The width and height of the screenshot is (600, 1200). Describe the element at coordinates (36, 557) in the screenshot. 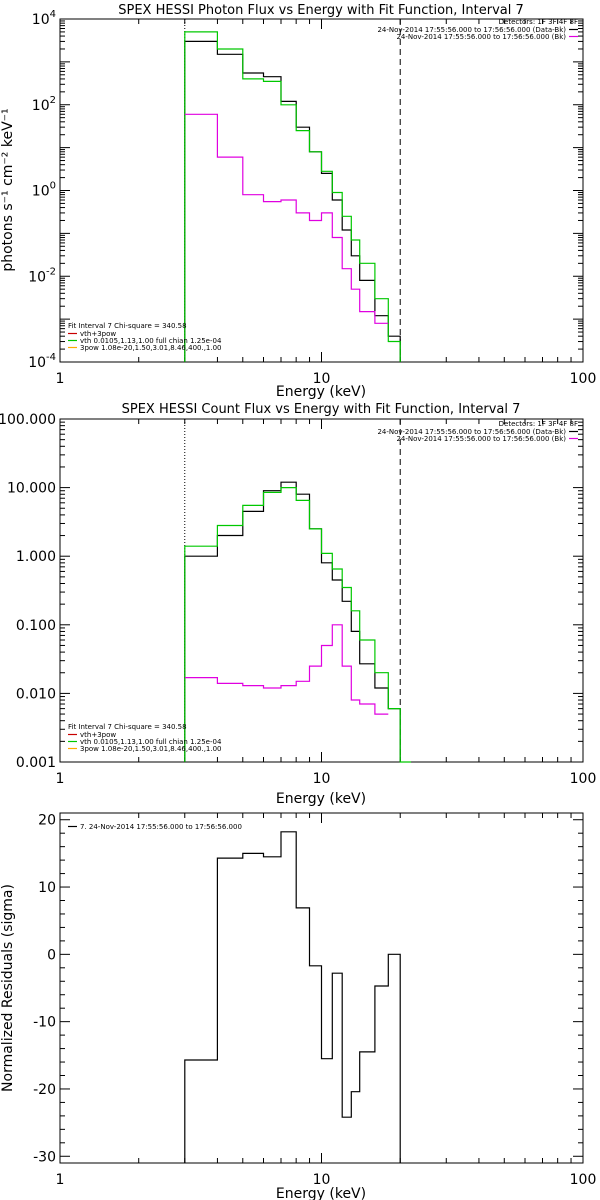

I see `y-tick-label: 1.000` at that location.